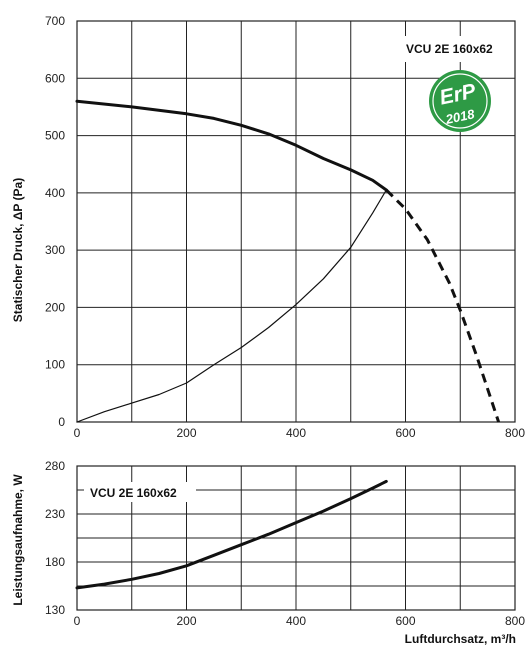 The image size is (526, 650). What do you see at coordinates (405, 433) in the screenshot?
I see `pressure-x-tick-label: 600` at bounding box center [405, 433].